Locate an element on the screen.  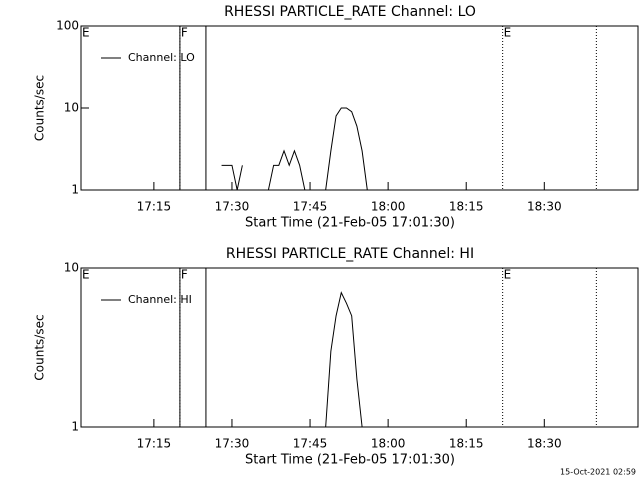
chart-title: RHESSI PARTICLE_RATE Channel: HI is located at coordinates (350, 254).